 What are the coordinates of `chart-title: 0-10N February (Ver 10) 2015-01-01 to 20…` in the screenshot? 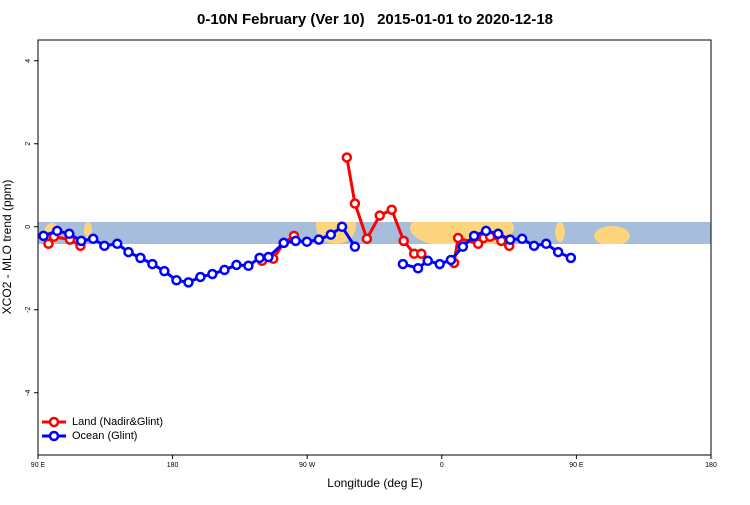 It's located at (375, 19).